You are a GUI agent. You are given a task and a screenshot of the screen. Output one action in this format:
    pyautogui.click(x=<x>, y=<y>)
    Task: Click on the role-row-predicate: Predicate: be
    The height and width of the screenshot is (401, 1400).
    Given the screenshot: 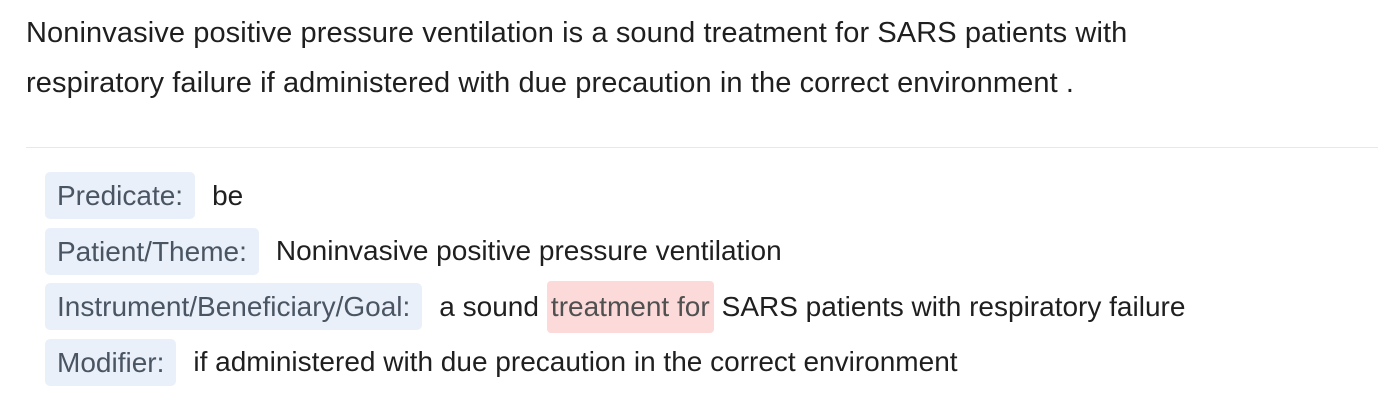 What is the action you would take?
    pyautogui.click(x=615, y=195)
    